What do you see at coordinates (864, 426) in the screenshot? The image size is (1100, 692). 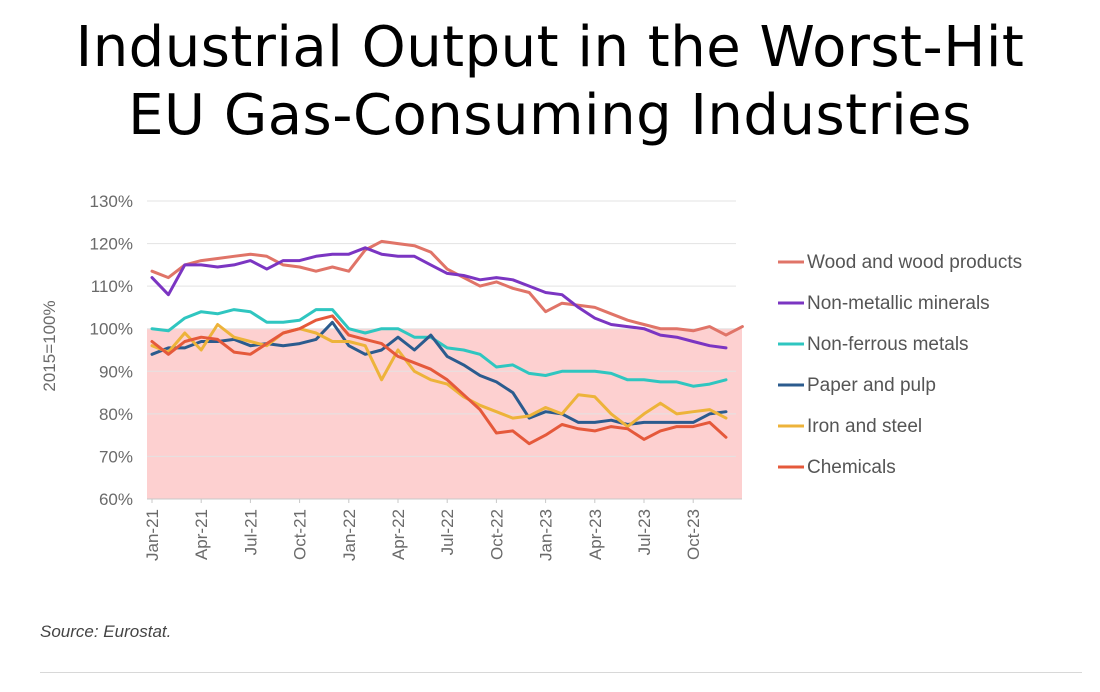 I see `legend-label: Iron and steel` at bounding box center [864, 426].